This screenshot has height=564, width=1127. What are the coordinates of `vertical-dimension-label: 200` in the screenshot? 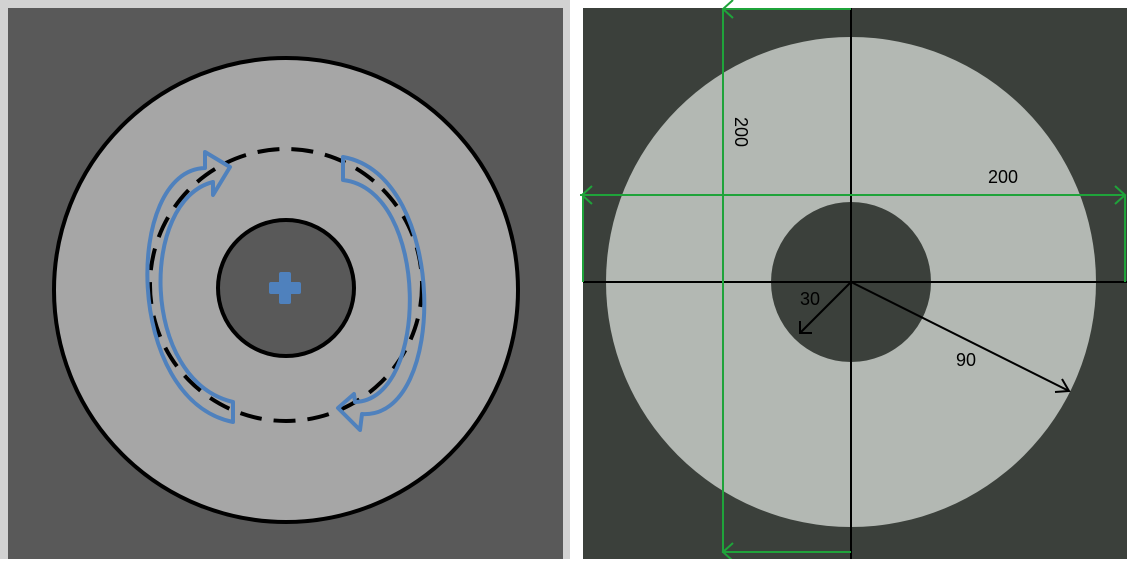 It's located at (741, 132).